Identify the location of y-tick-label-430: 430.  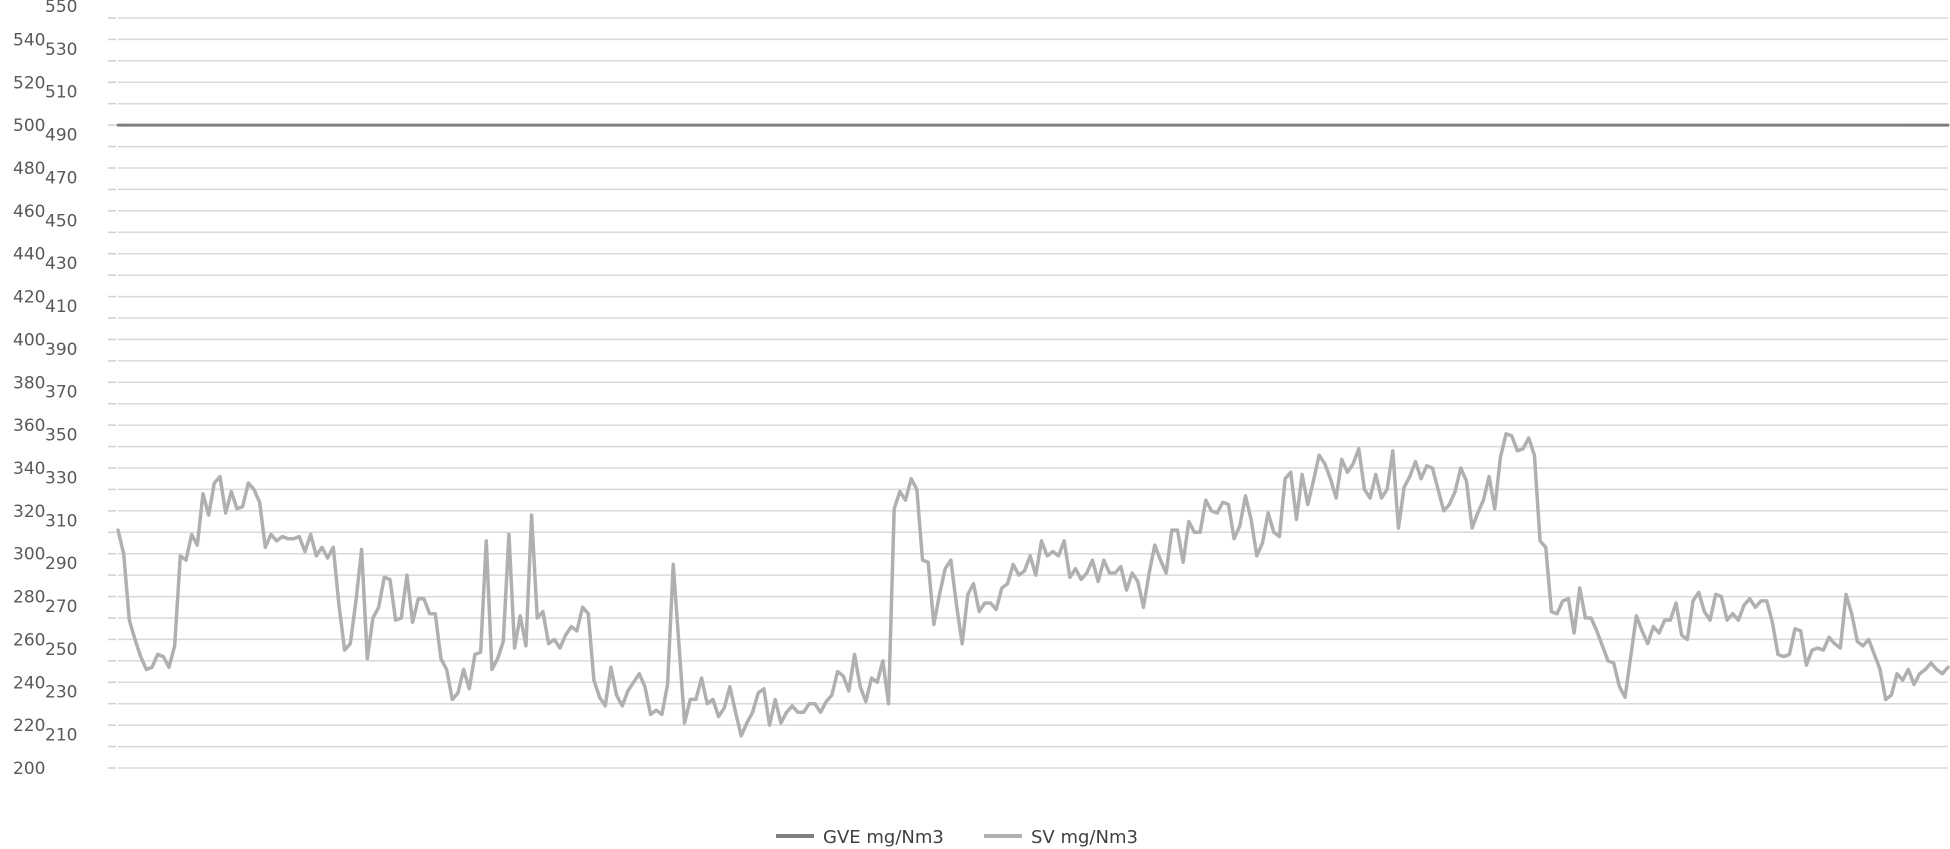
(61, 264).